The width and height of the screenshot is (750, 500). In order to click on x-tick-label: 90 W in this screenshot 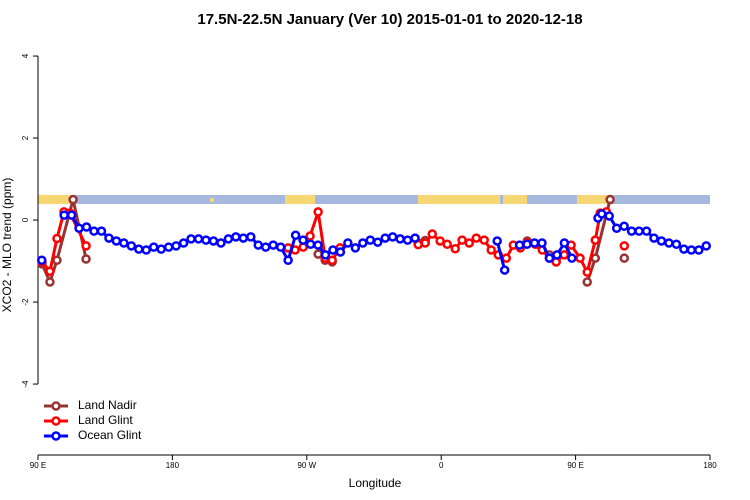, I will do `click(306, 465)`.